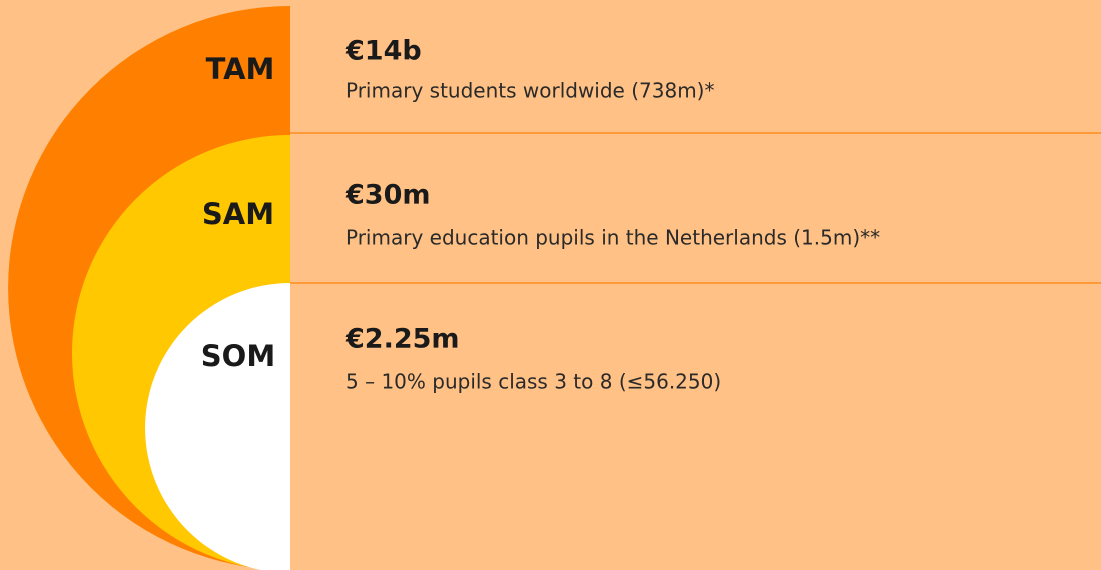 This screenshot has height=570, width=1101. What do you see at coordinates (238, 356) in the screenshot?
I see `level-label: SOM` at bounding box center [238, 356].